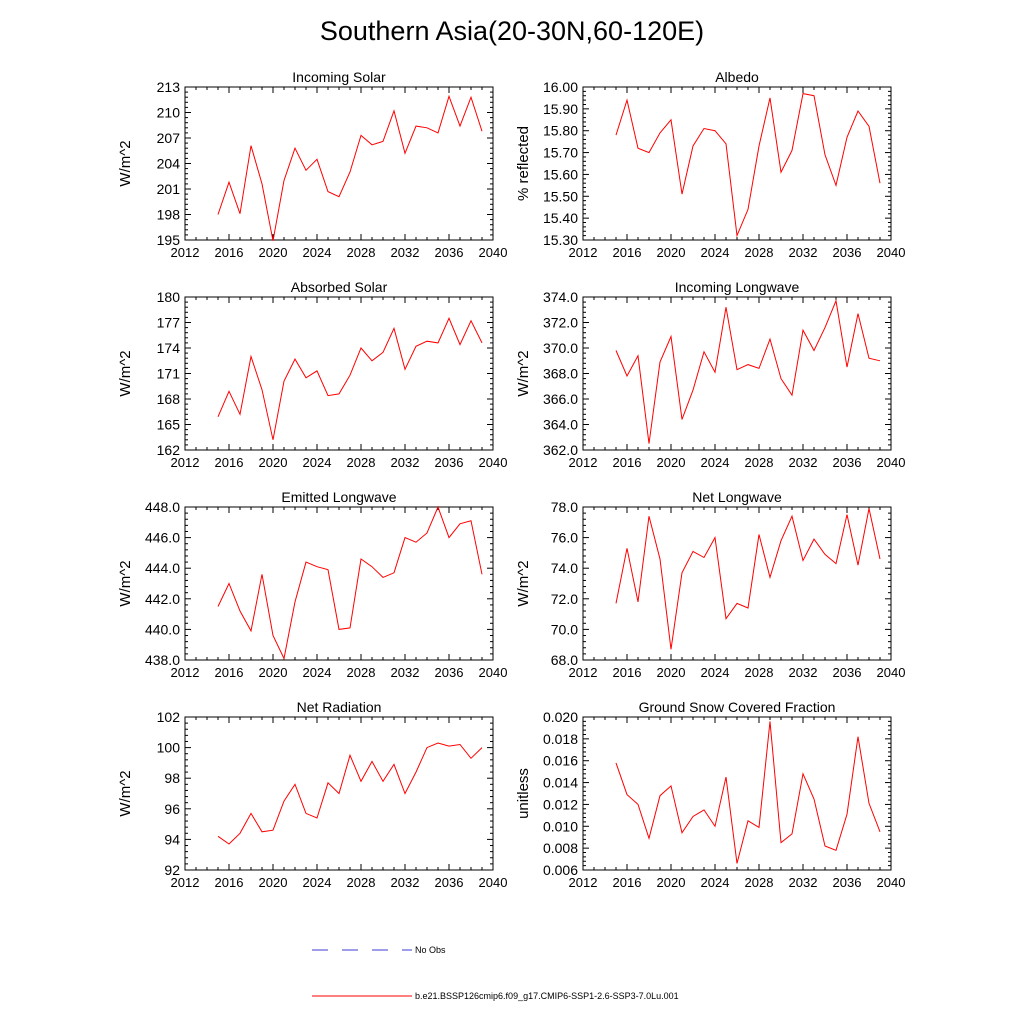 Image resolution: width=1024 pixels, height=1024 pixels. Describe the element at coordinates (560, 109) in the screenshot. I see `y-tick-label: 15.90` at that location.